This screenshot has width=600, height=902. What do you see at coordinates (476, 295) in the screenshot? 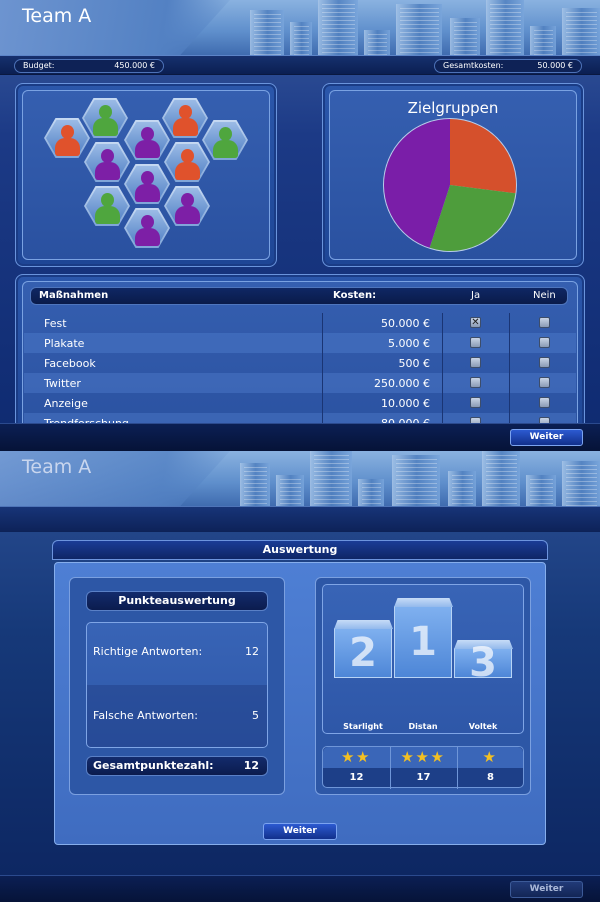
I see `yes-column-header: Ja` at bounding box center [476, 295].